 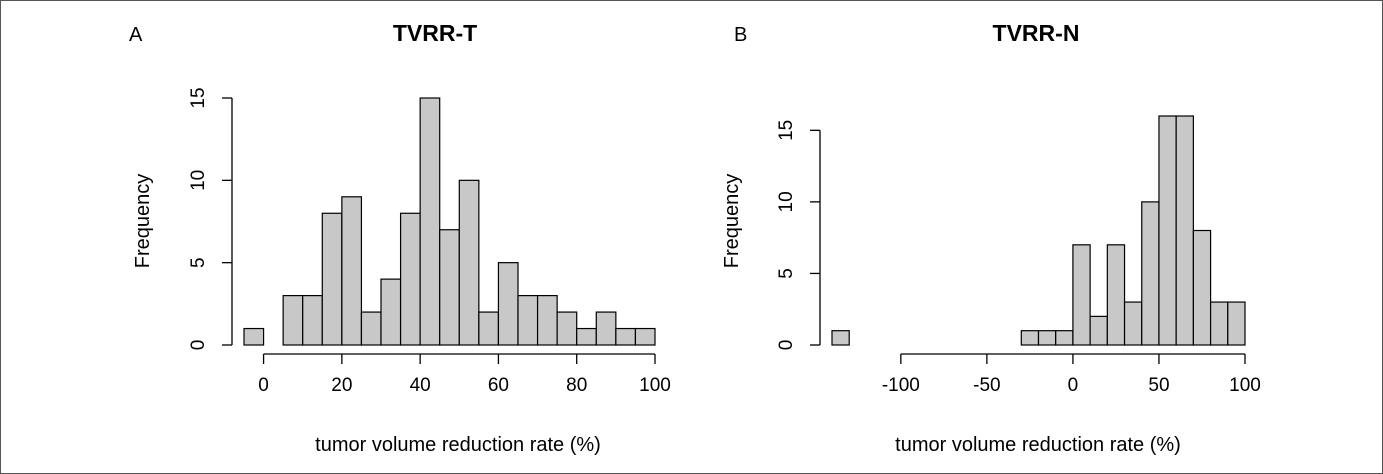 I want to click on panel-label-b: B, so click(x=740, y=35).